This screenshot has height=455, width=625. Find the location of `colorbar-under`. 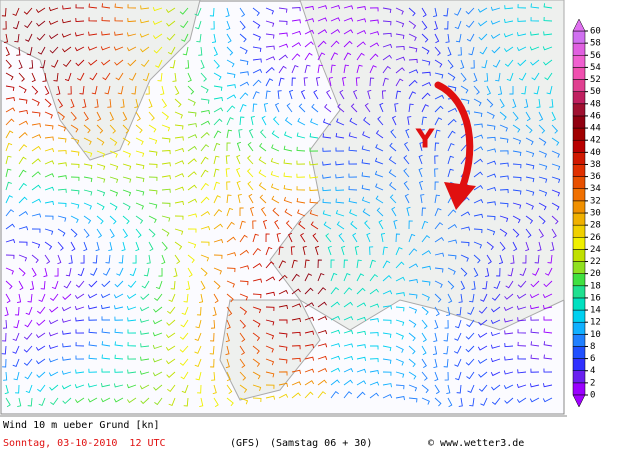

colorbar-under is located at coordinates (579, 401).